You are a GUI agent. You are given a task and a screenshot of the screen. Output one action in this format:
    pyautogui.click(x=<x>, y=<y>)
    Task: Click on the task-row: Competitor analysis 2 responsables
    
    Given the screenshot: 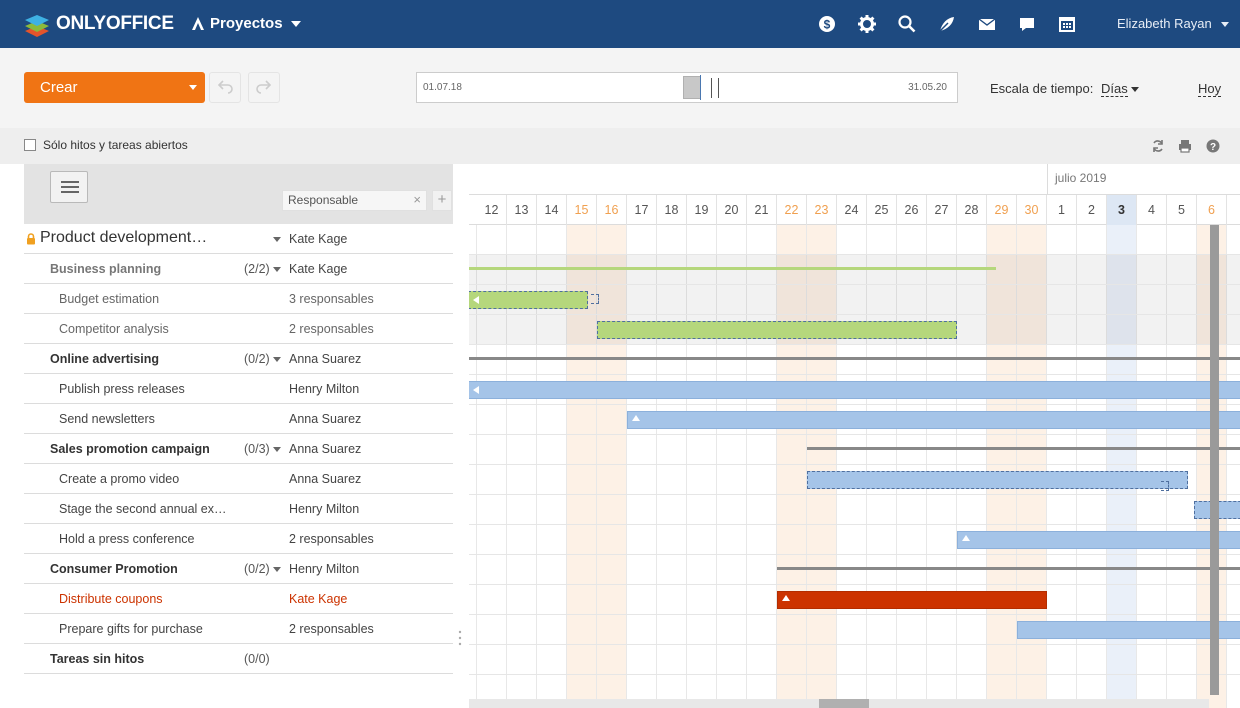 What is the action you would take?
    pyautogui.click(x=238, y=329)
    